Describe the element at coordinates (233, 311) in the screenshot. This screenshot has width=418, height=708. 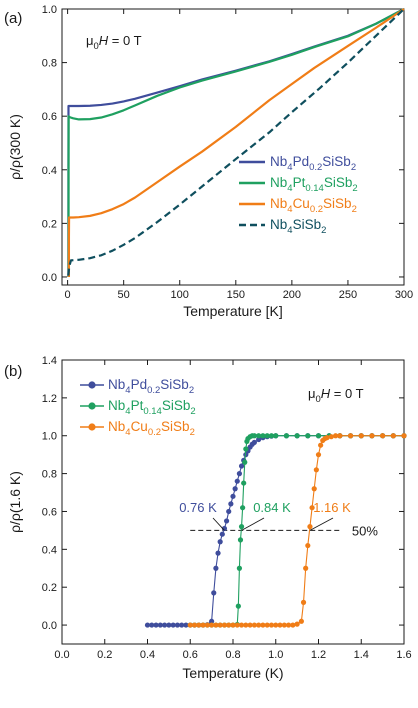
I see `x-axis-label: Temperature [K]` at that location.